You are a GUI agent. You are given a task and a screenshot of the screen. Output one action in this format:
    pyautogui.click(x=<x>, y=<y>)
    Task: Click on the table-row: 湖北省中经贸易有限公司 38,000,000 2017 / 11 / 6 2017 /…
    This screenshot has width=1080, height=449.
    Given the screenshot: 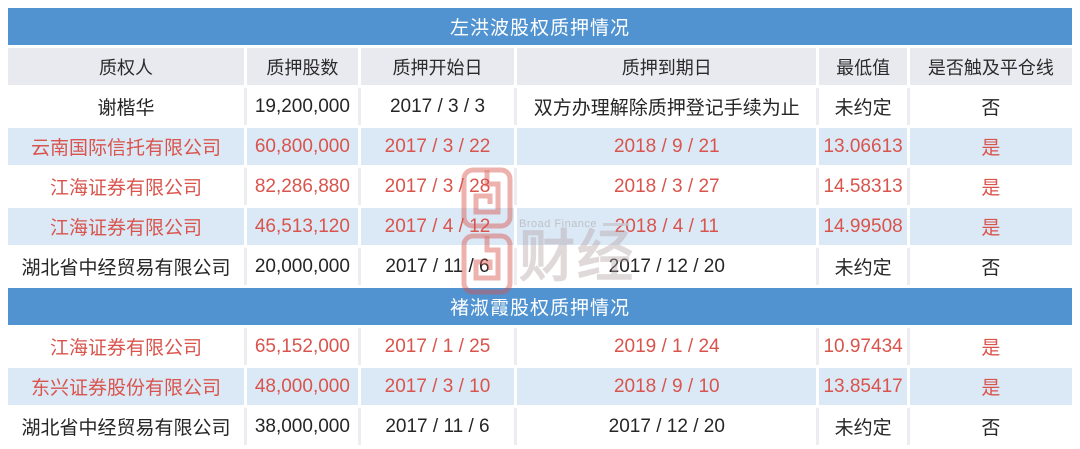 What is the action you would take?
    pyautogui.click(x=540, y=426)
    